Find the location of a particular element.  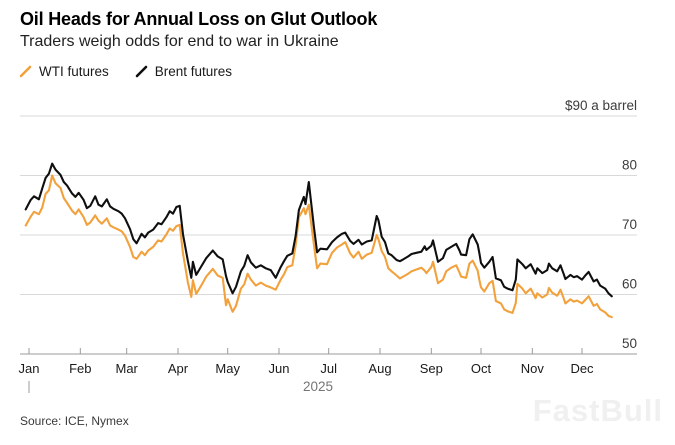

x-axis-label-dec: Dec is located at coordinates (582, 368).